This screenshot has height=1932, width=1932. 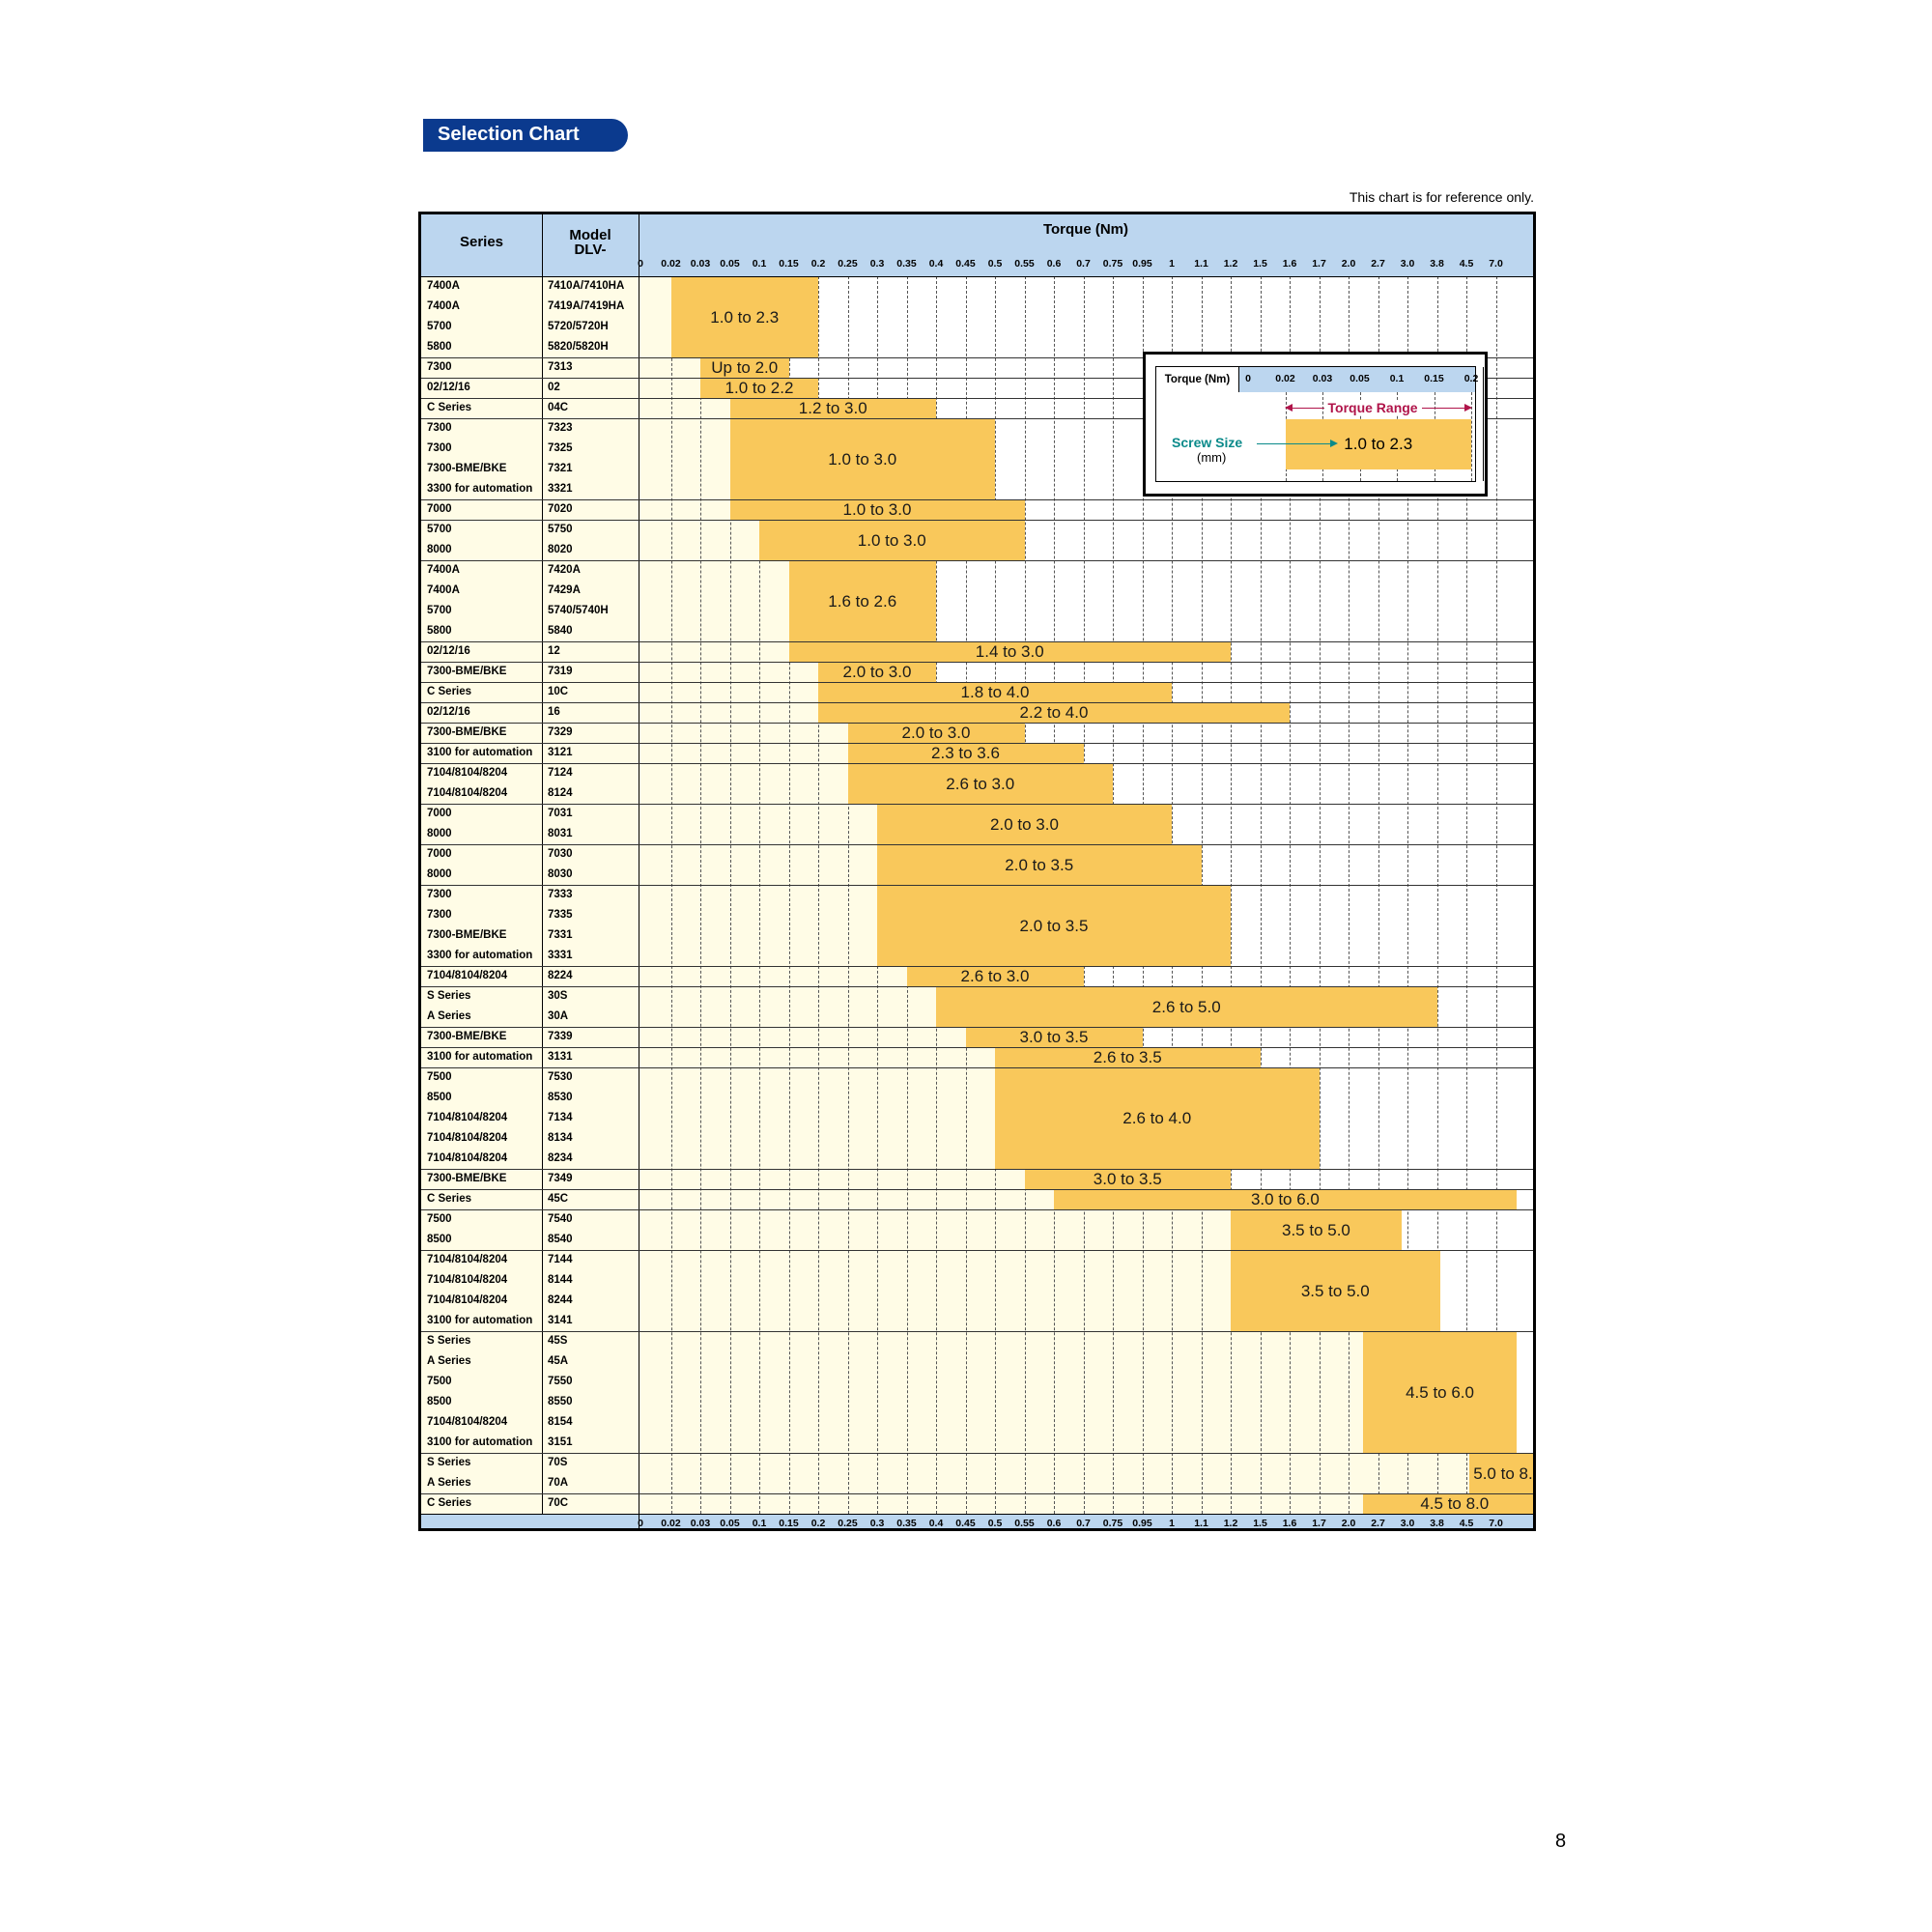 I want to click on series-cell: A Series, so click(x=449, y=1016).